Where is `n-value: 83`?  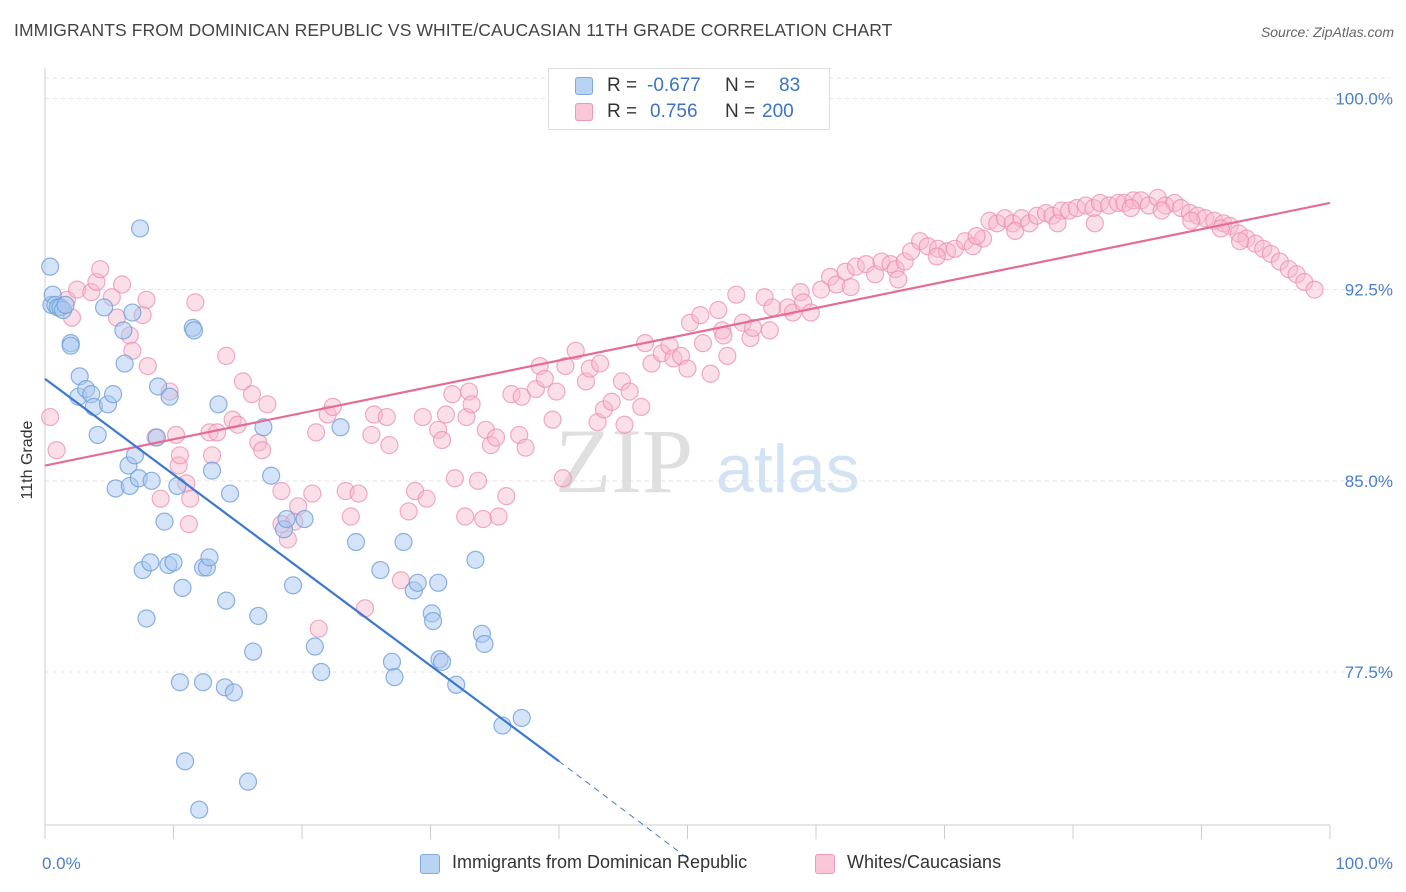 n-value: 83 is located at coordinates (790, 85).